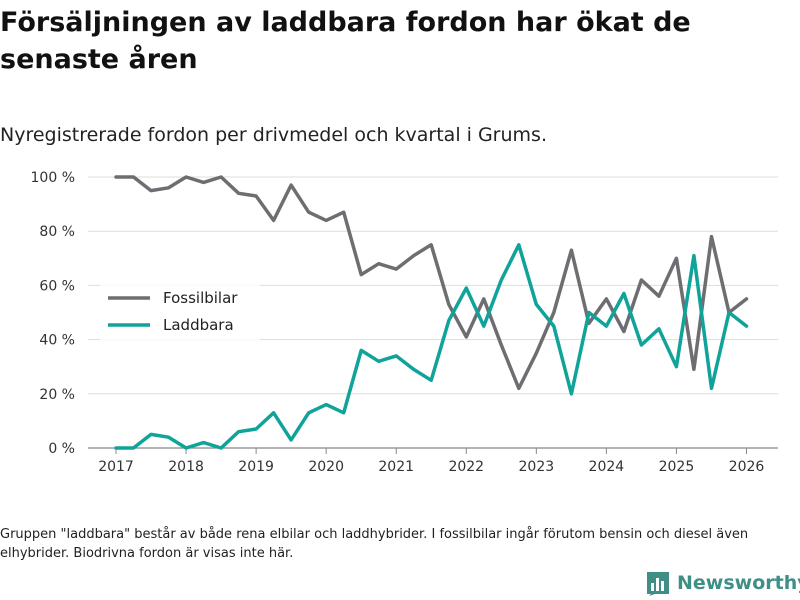  I want to click on x-tick-label: 2018, so click(186, 467).